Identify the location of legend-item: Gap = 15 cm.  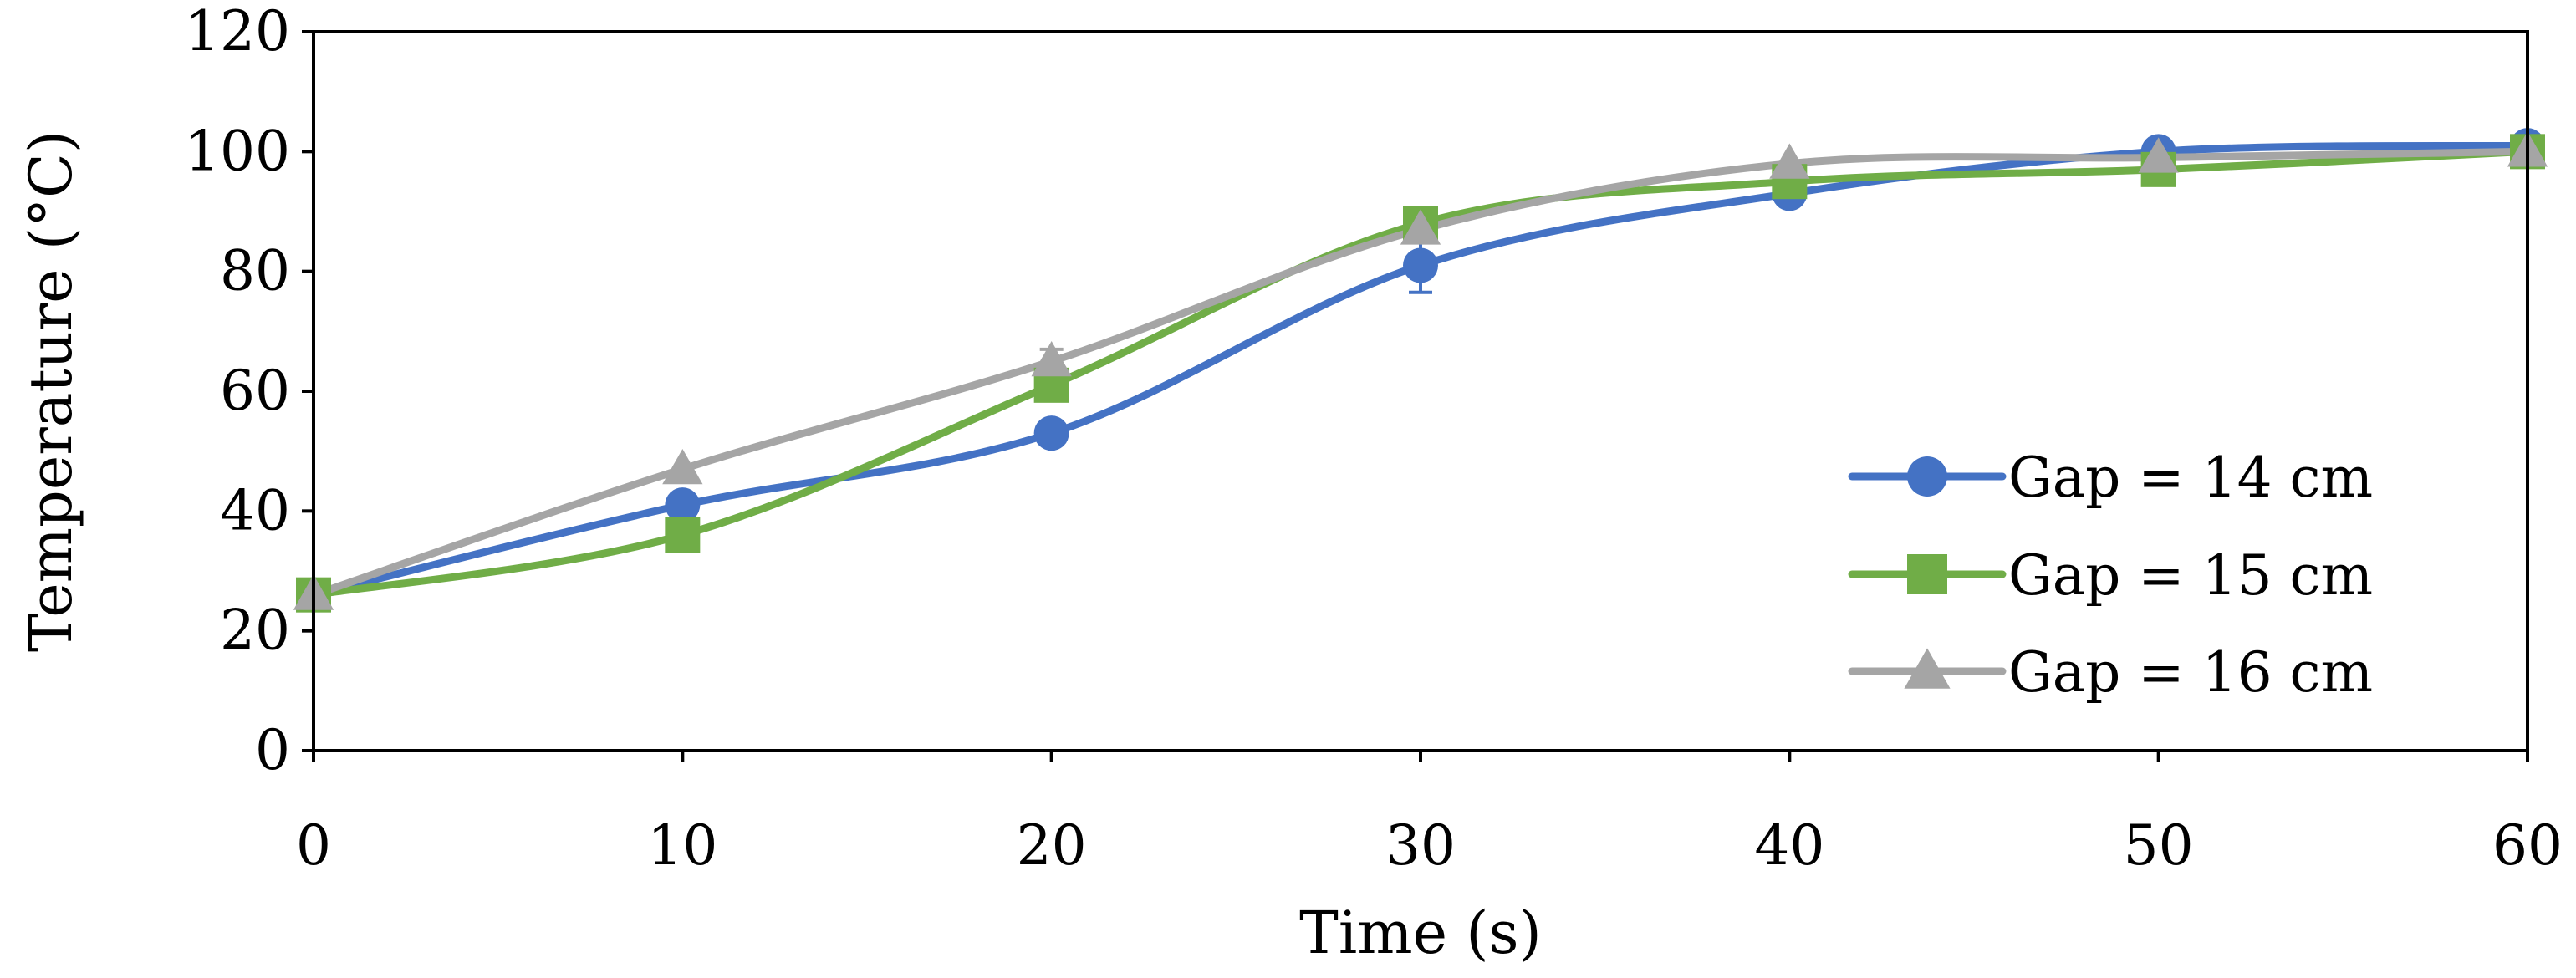
(2111, 575).